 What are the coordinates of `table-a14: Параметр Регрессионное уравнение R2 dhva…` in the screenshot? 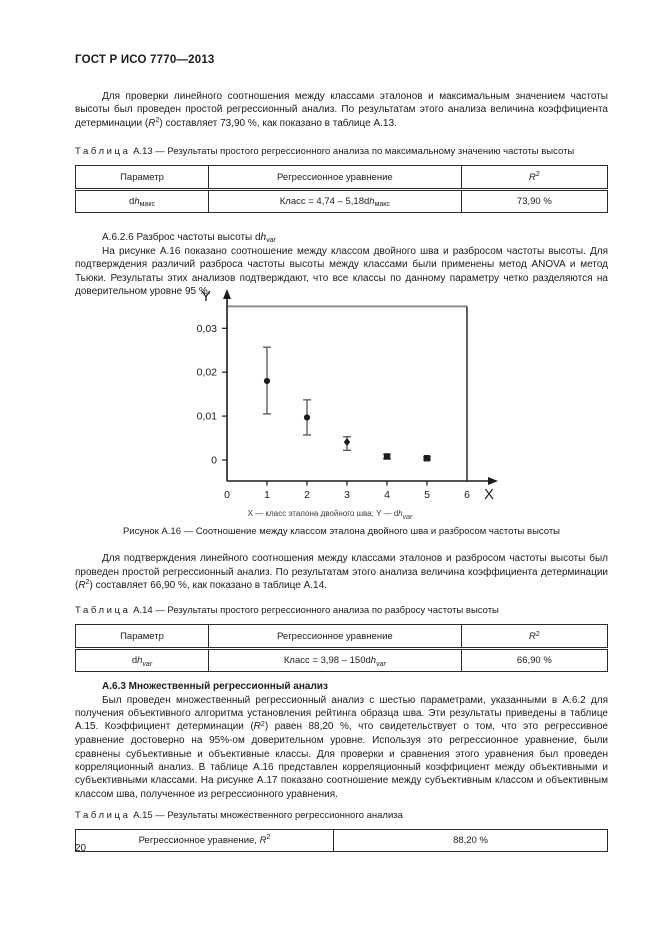 It's located at (342, 648).